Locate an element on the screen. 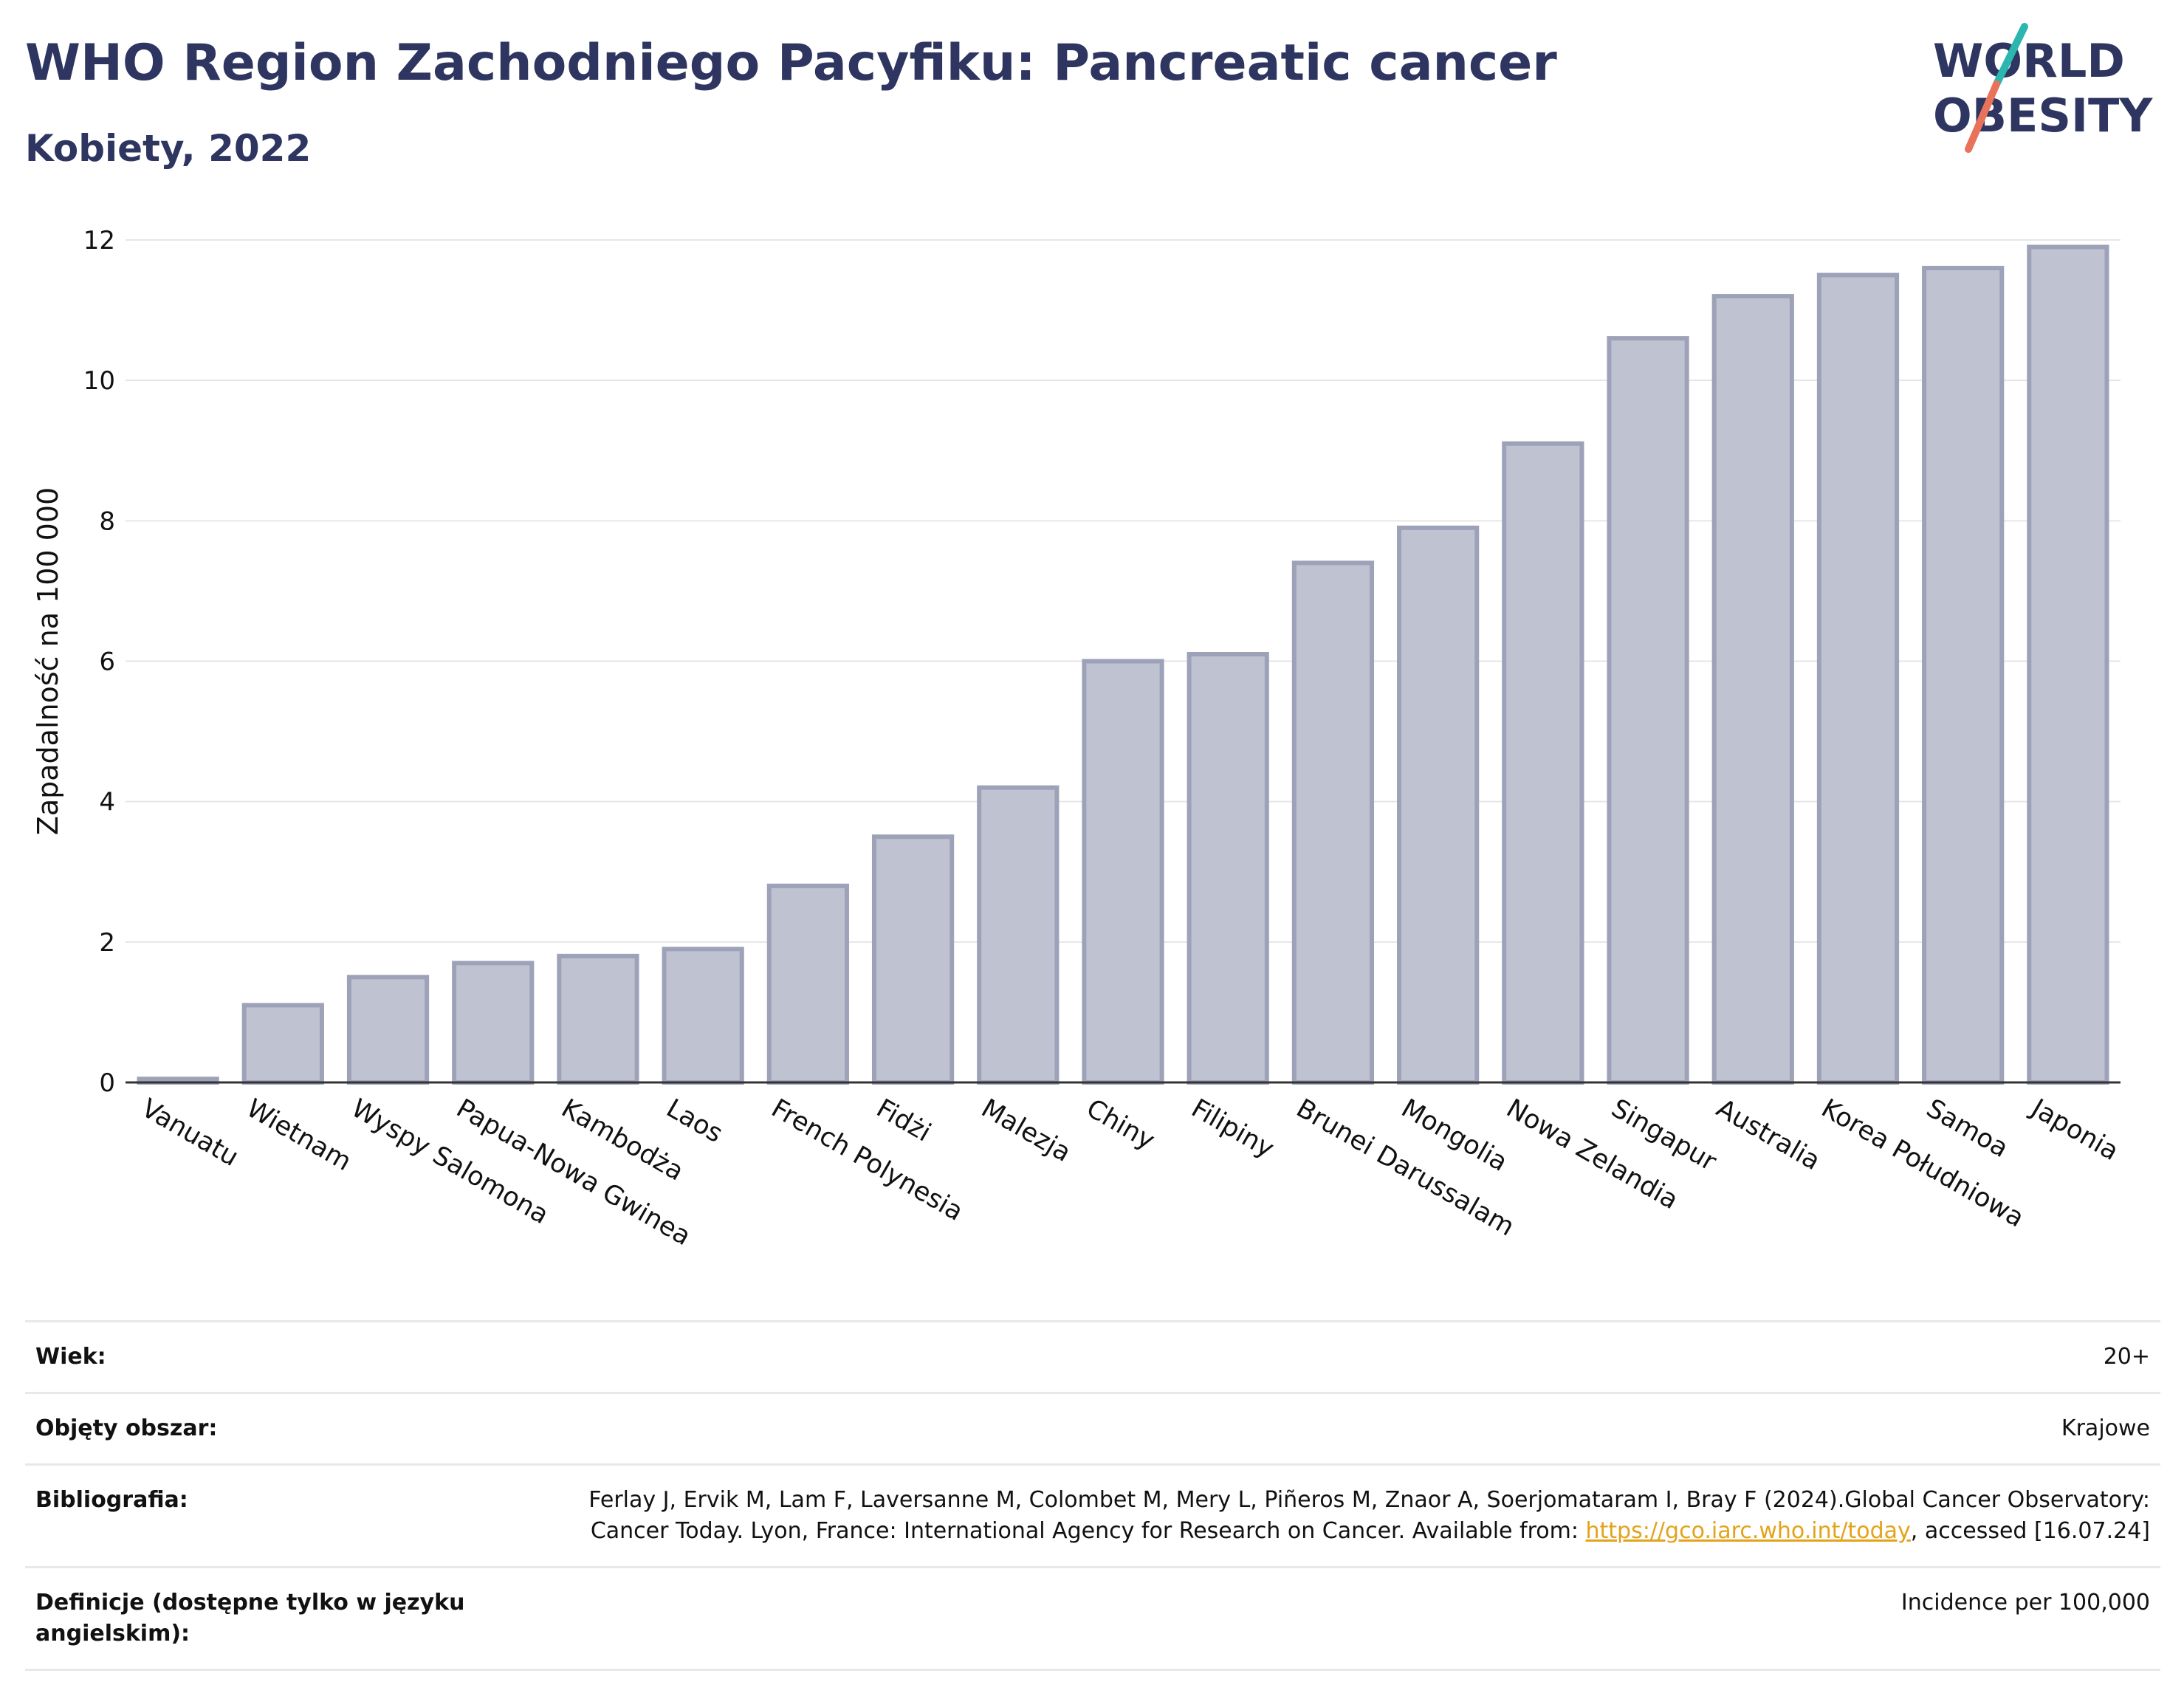 This screenshot has width=2184, height=1696. x-tick-label: Wietnam is located at coordinates (299, 1136).